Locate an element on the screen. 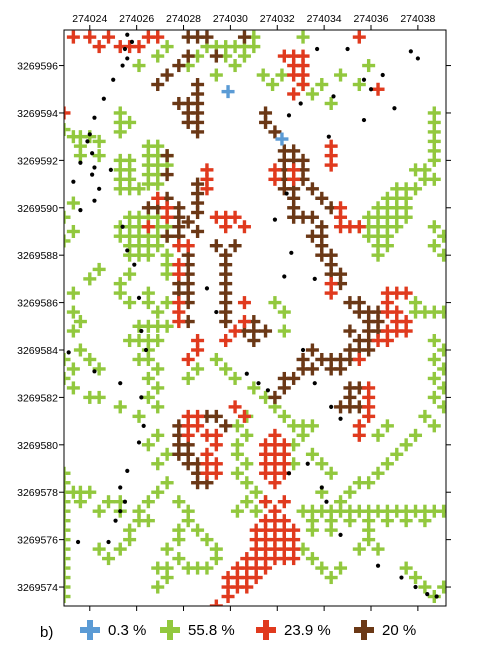  x-tick-label: 274026 is located at coordinates (136, 19).